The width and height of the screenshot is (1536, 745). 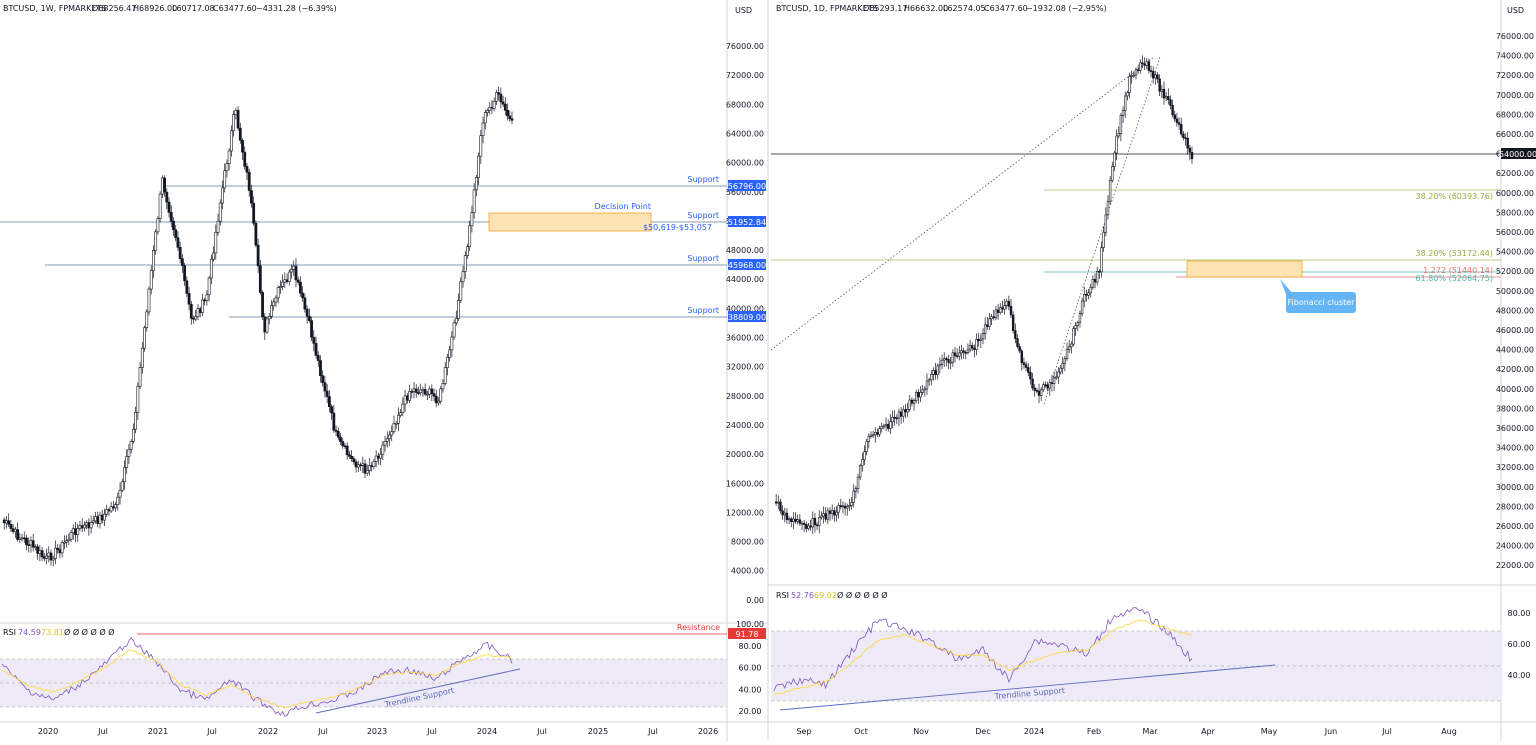 I want to click on left-currency-label: USD, so click(x=743, y=10).